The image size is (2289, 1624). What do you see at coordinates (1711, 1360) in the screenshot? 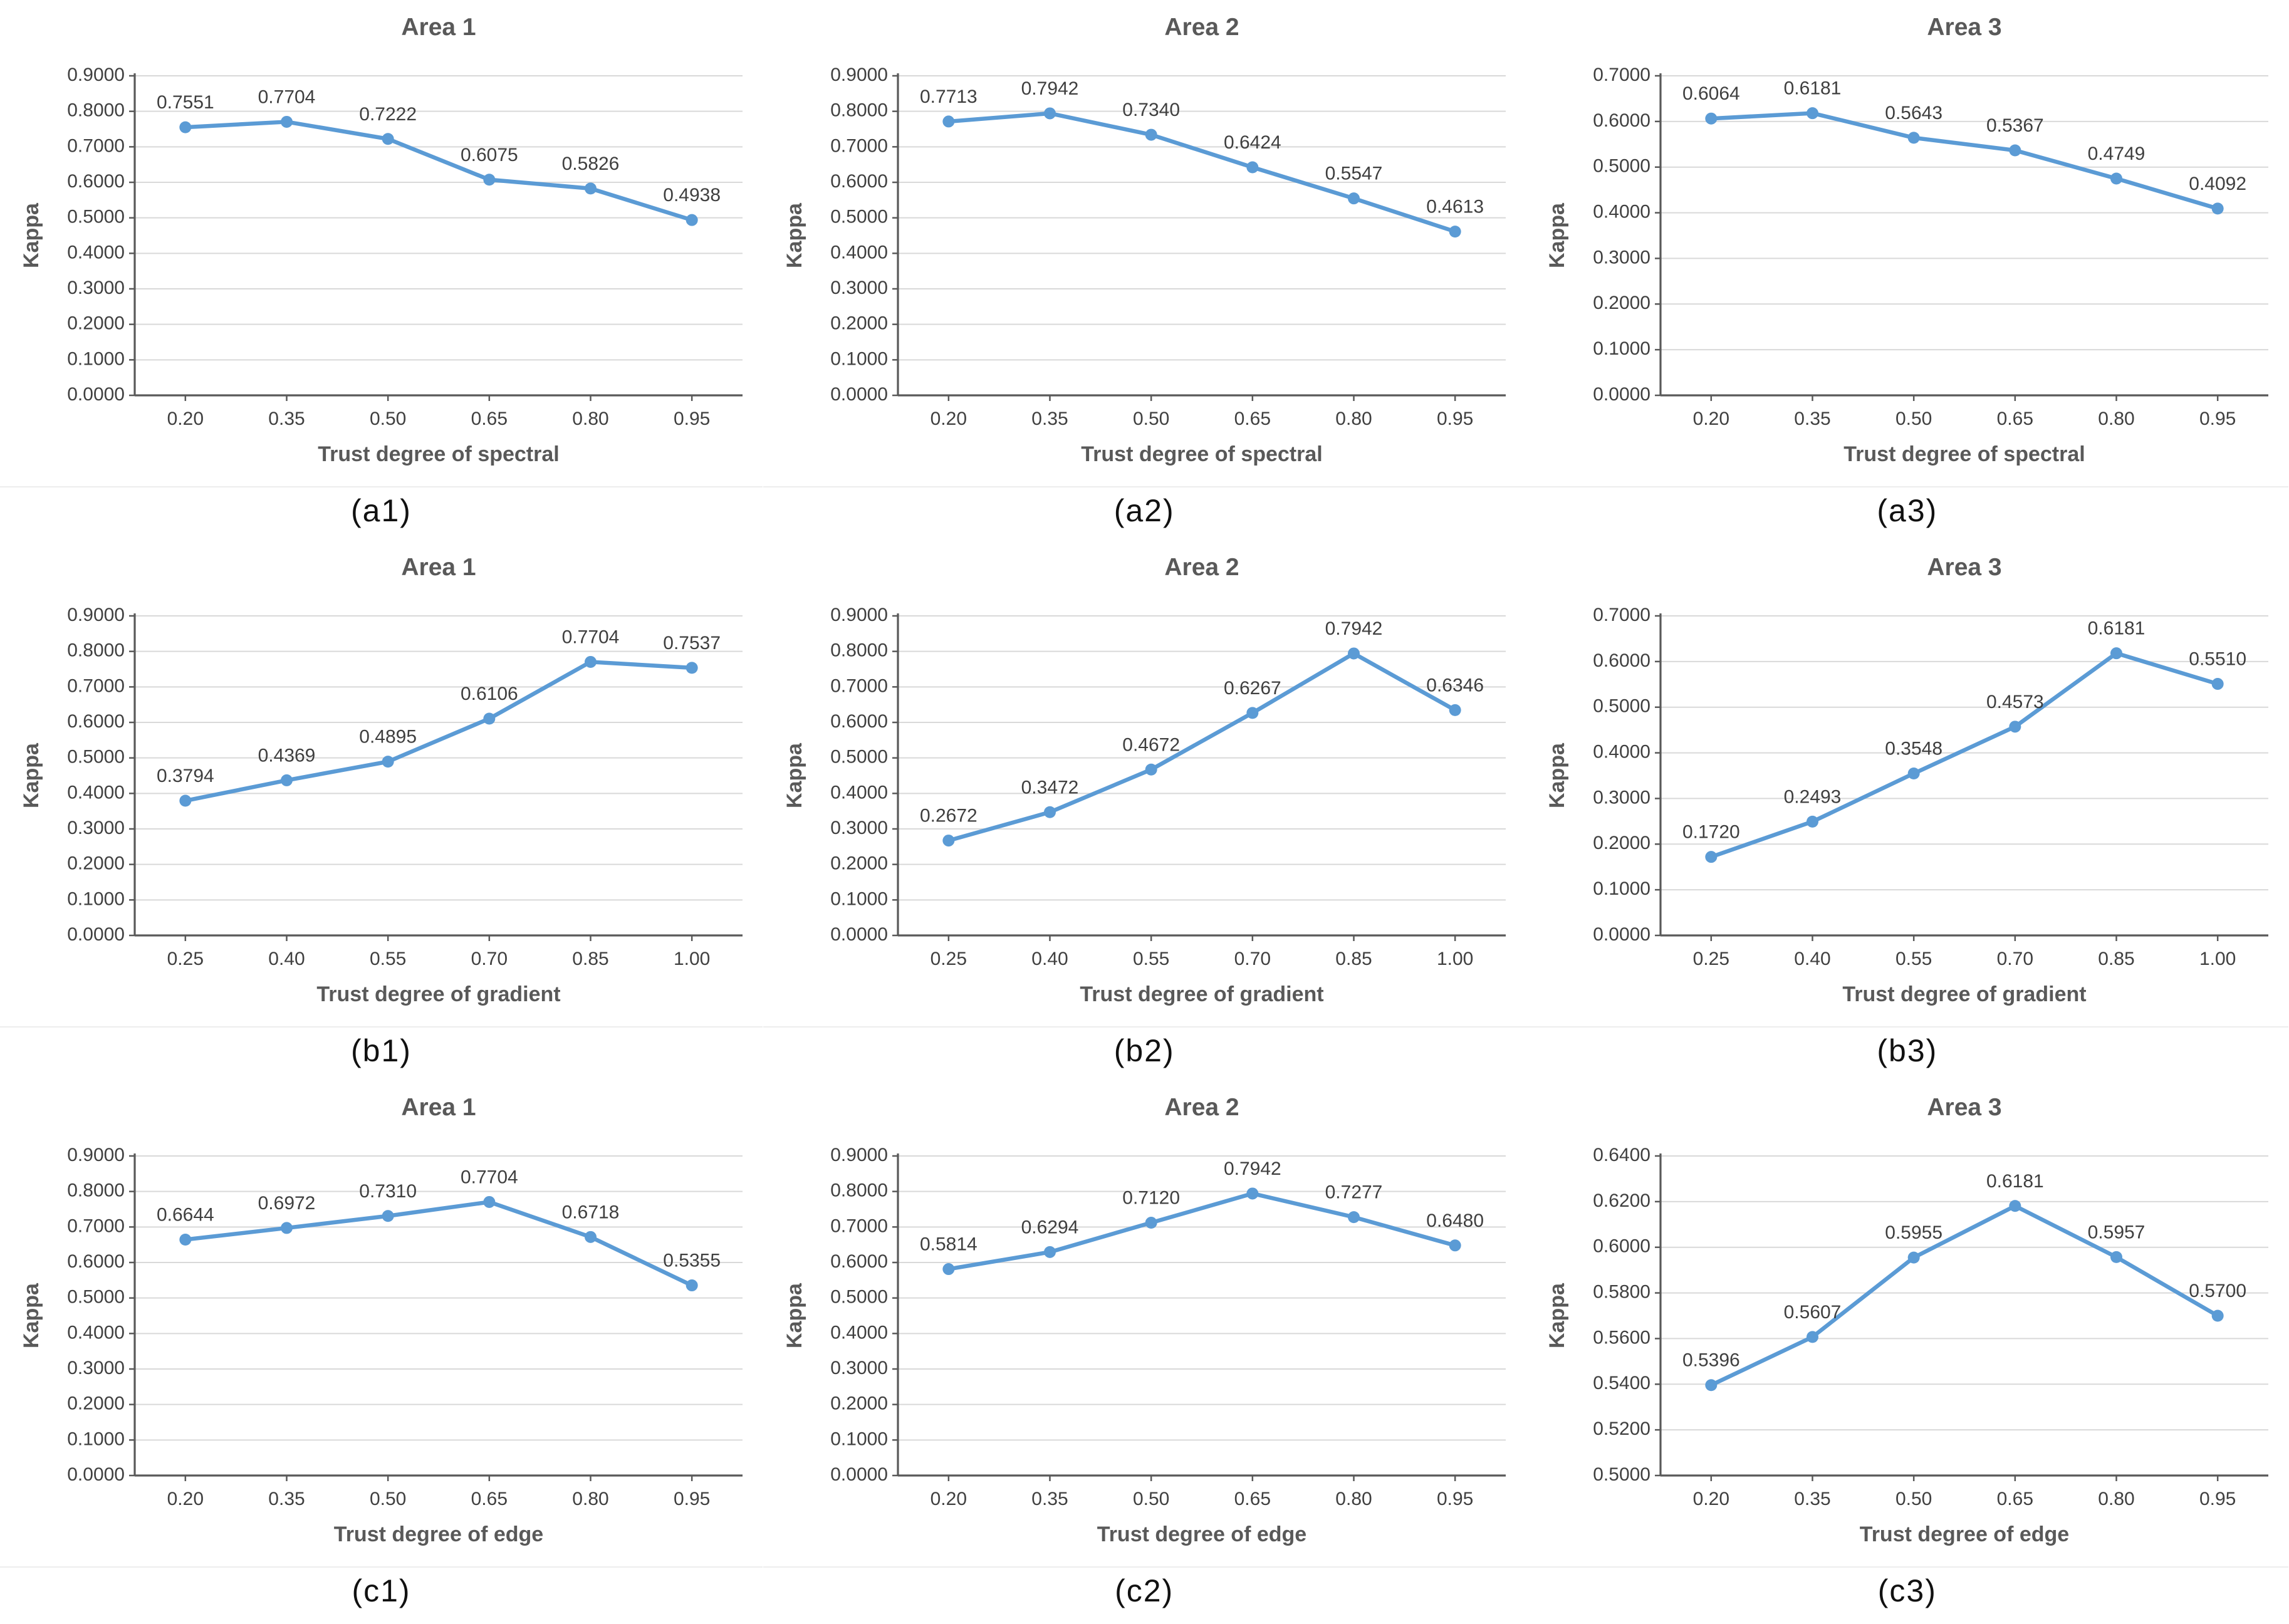
I see `data-point-label: 0.5396` at bounding box center [1711, 1360].